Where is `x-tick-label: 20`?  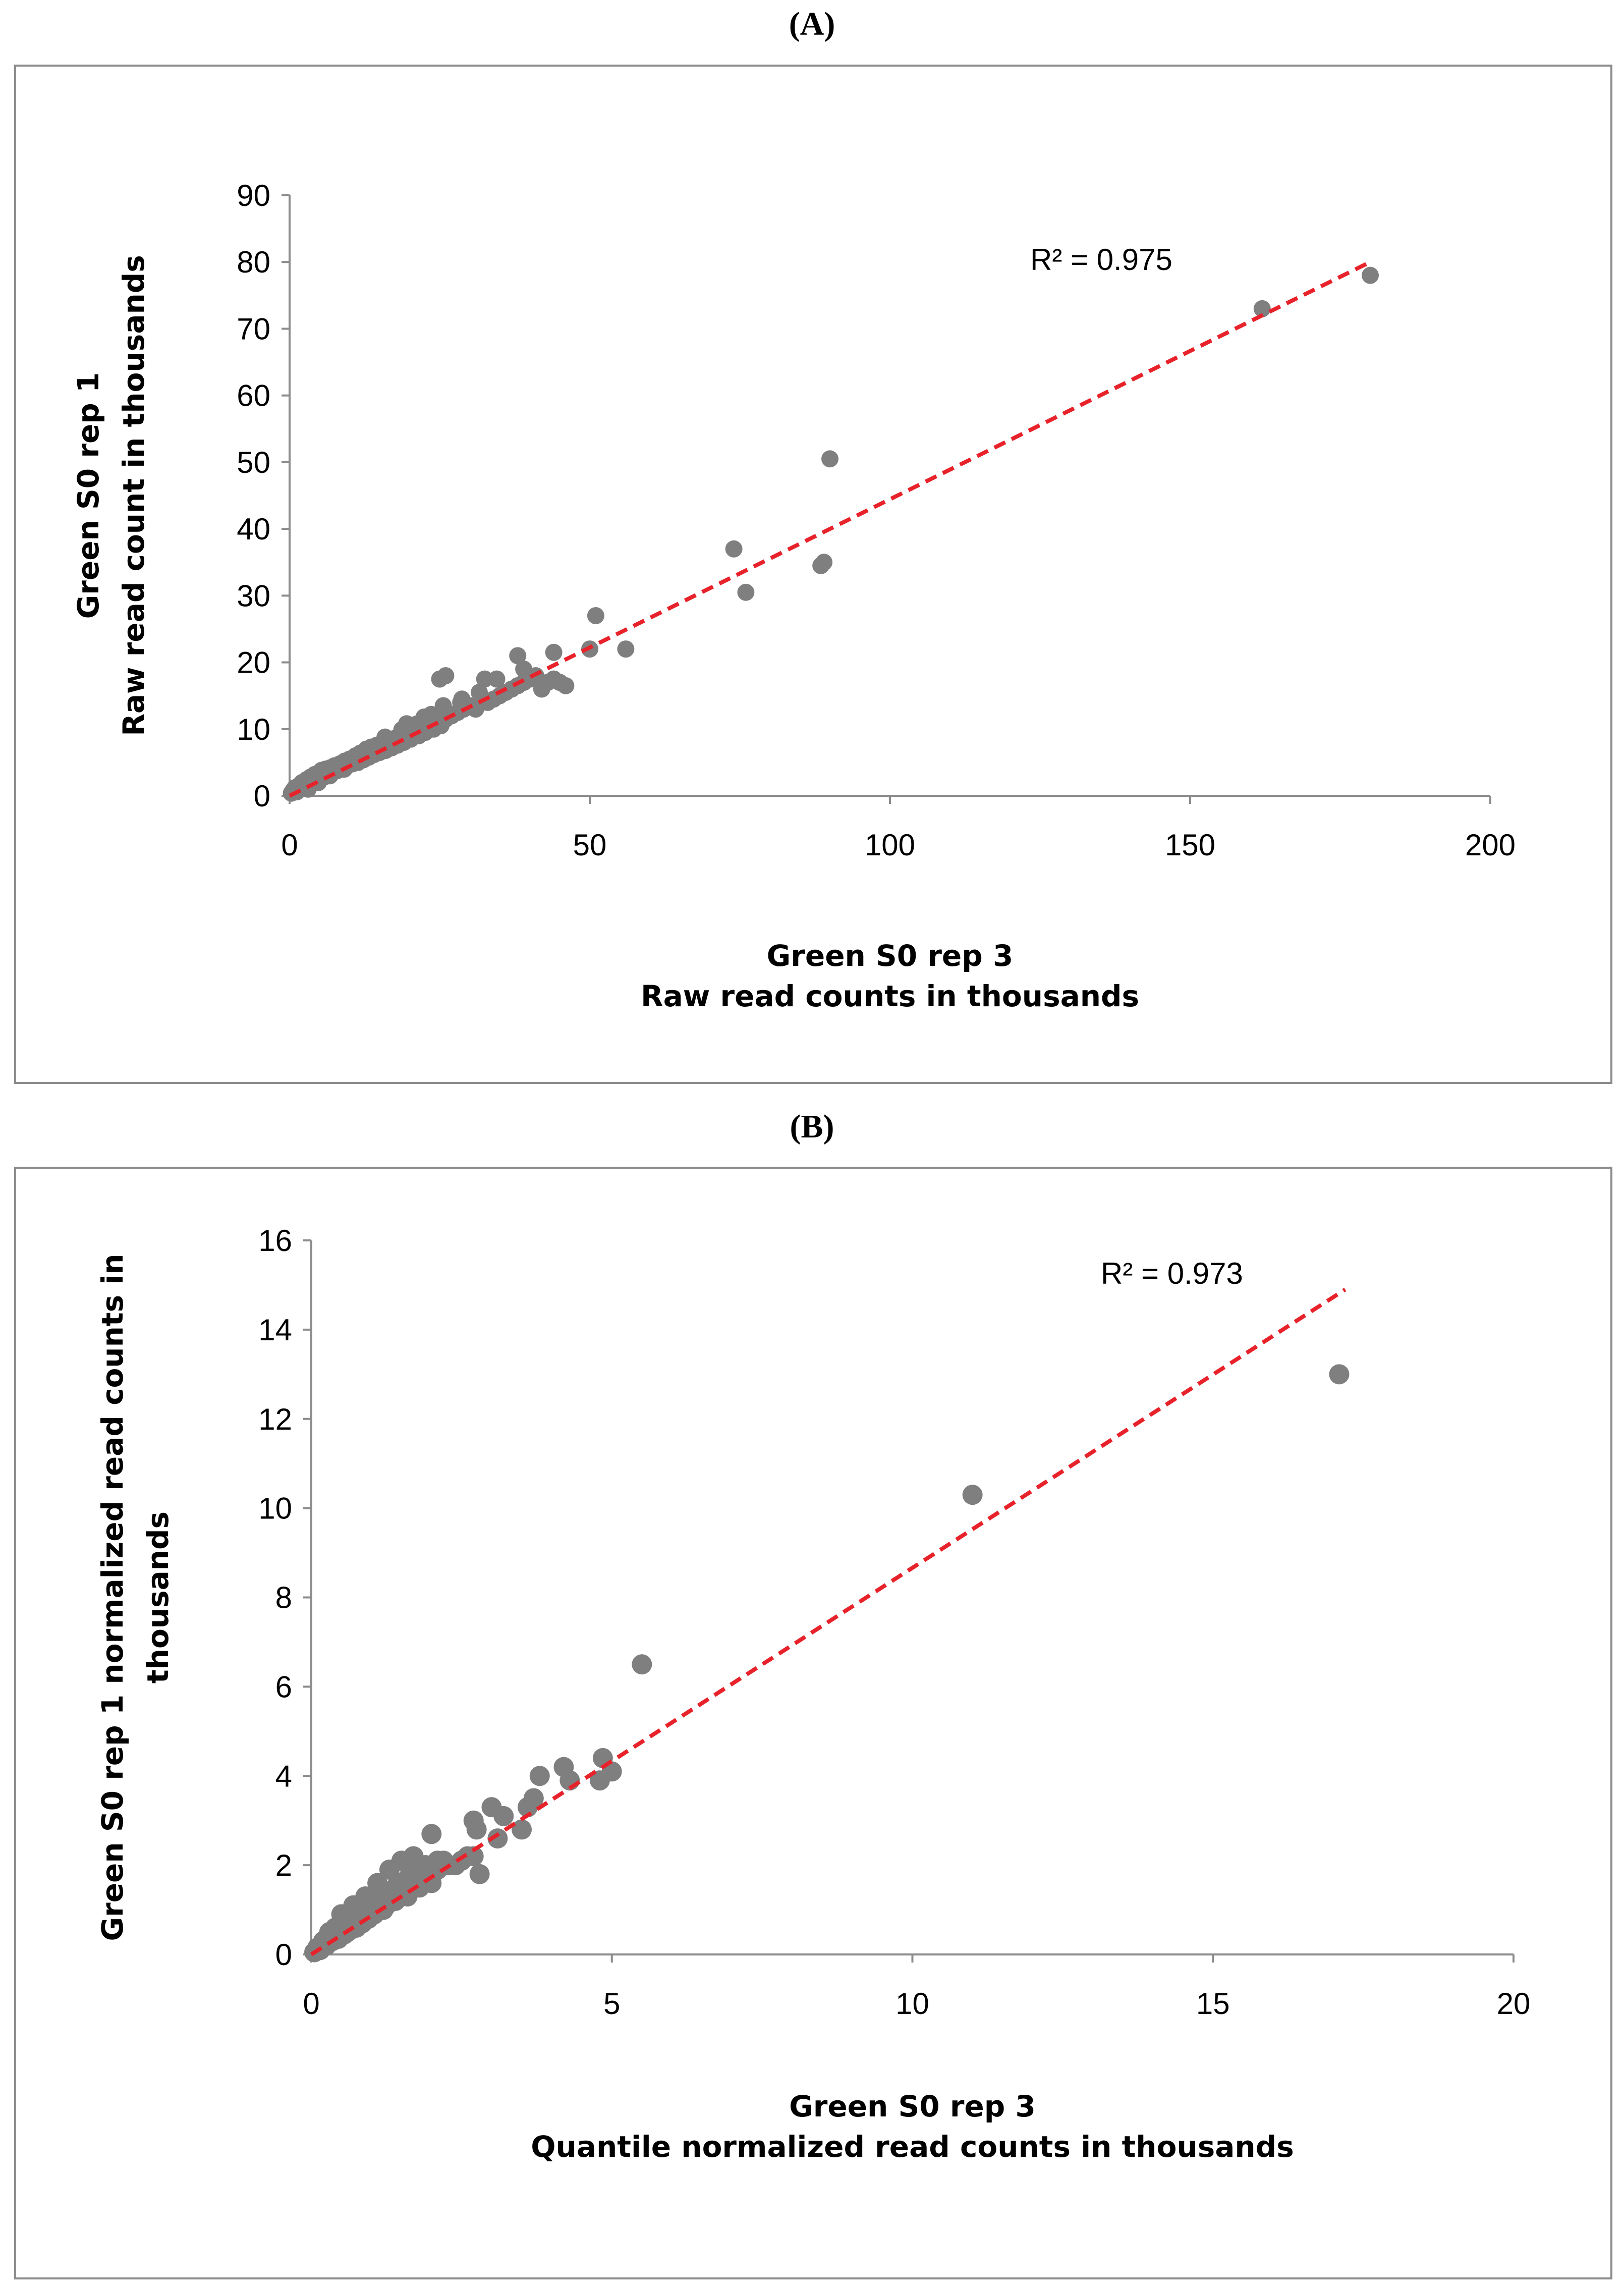
x-tick-label: 20 is located at coordinates (1514, 2004).